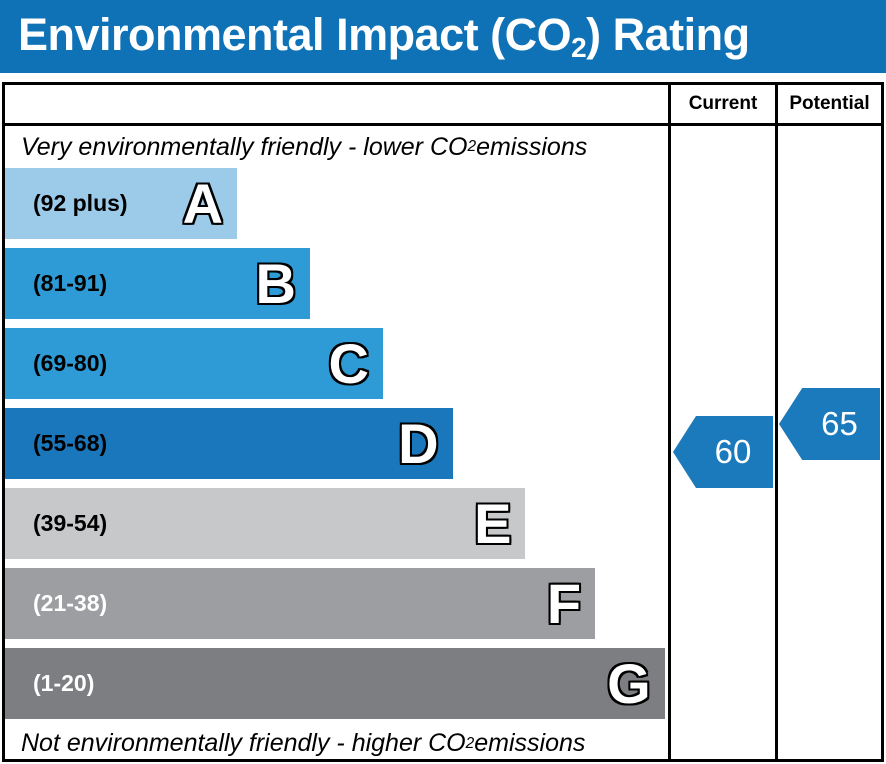 Image resolution: width=886 pixels, height=764 pixels. Describe the element at coordinates (300, 603) in the screenshot. I see `band-bar-F: (21-38) F` at that location.